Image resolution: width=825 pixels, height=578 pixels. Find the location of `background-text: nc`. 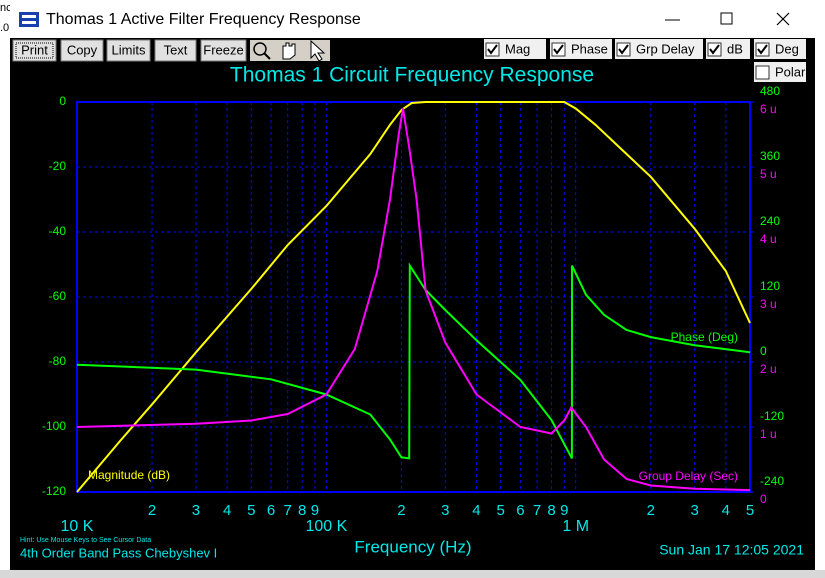

background-text: nc is located at coordinates (6, 8).